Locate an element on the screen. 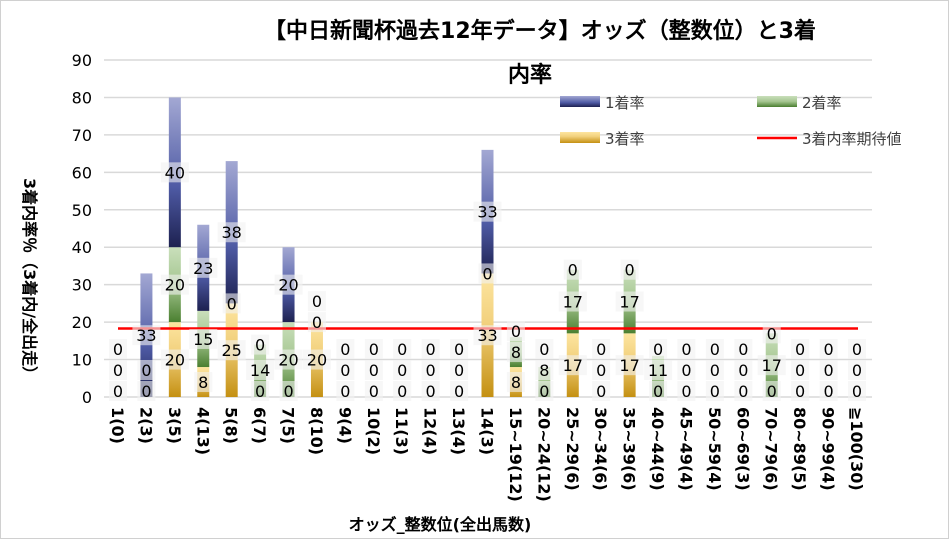 This screenshot has height=539, width=949. data-label: 14 is located at coordinates (260, 370).